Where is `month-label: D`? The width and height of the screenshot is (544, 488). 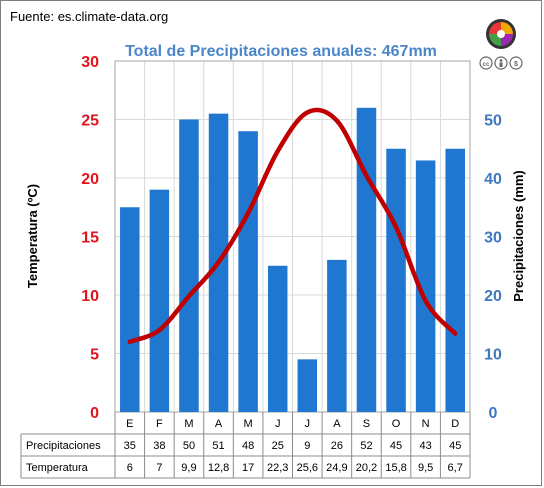 month-label: D is located at coordinates (455, 424).